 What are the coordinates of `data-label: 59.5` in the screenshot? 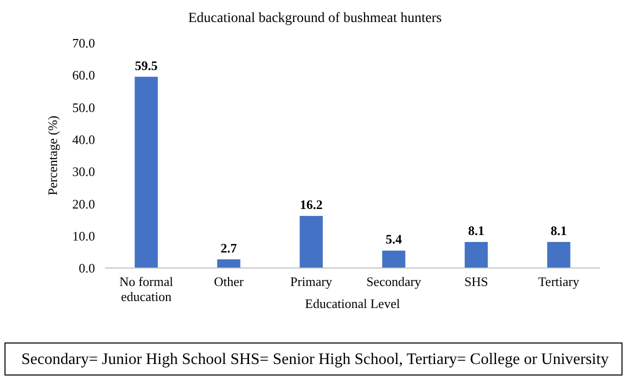 It's located at (146, 65).